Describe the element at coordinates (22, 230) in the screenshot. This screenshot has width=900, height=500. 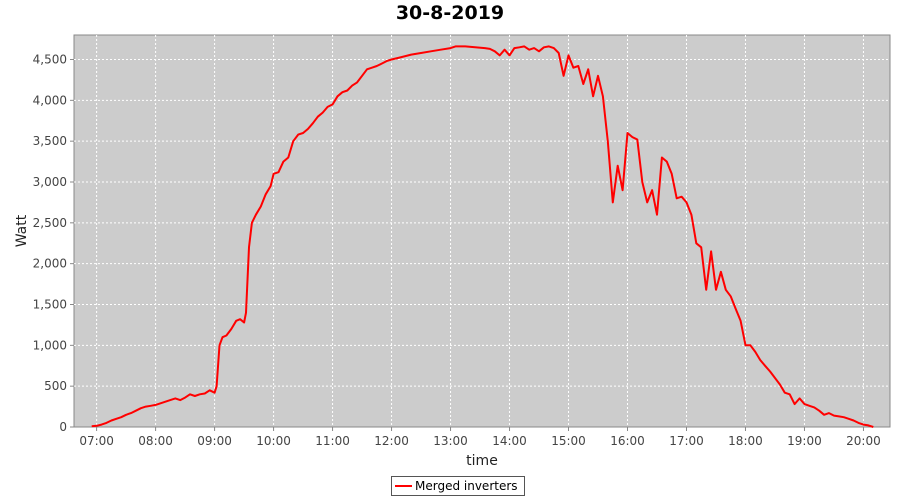
I see `y-axis-label: Watt` at that location.